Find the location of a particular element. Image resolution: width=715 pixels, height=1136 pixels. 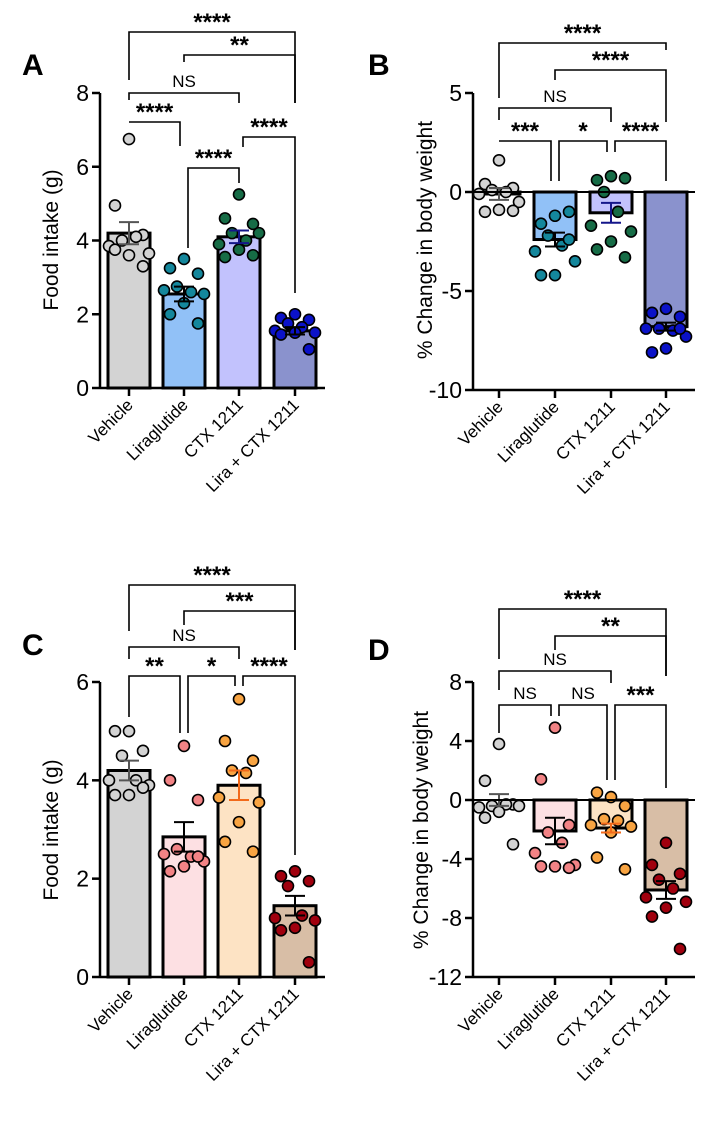

y-tick-label: -10 is located at coordinates (445, 390).